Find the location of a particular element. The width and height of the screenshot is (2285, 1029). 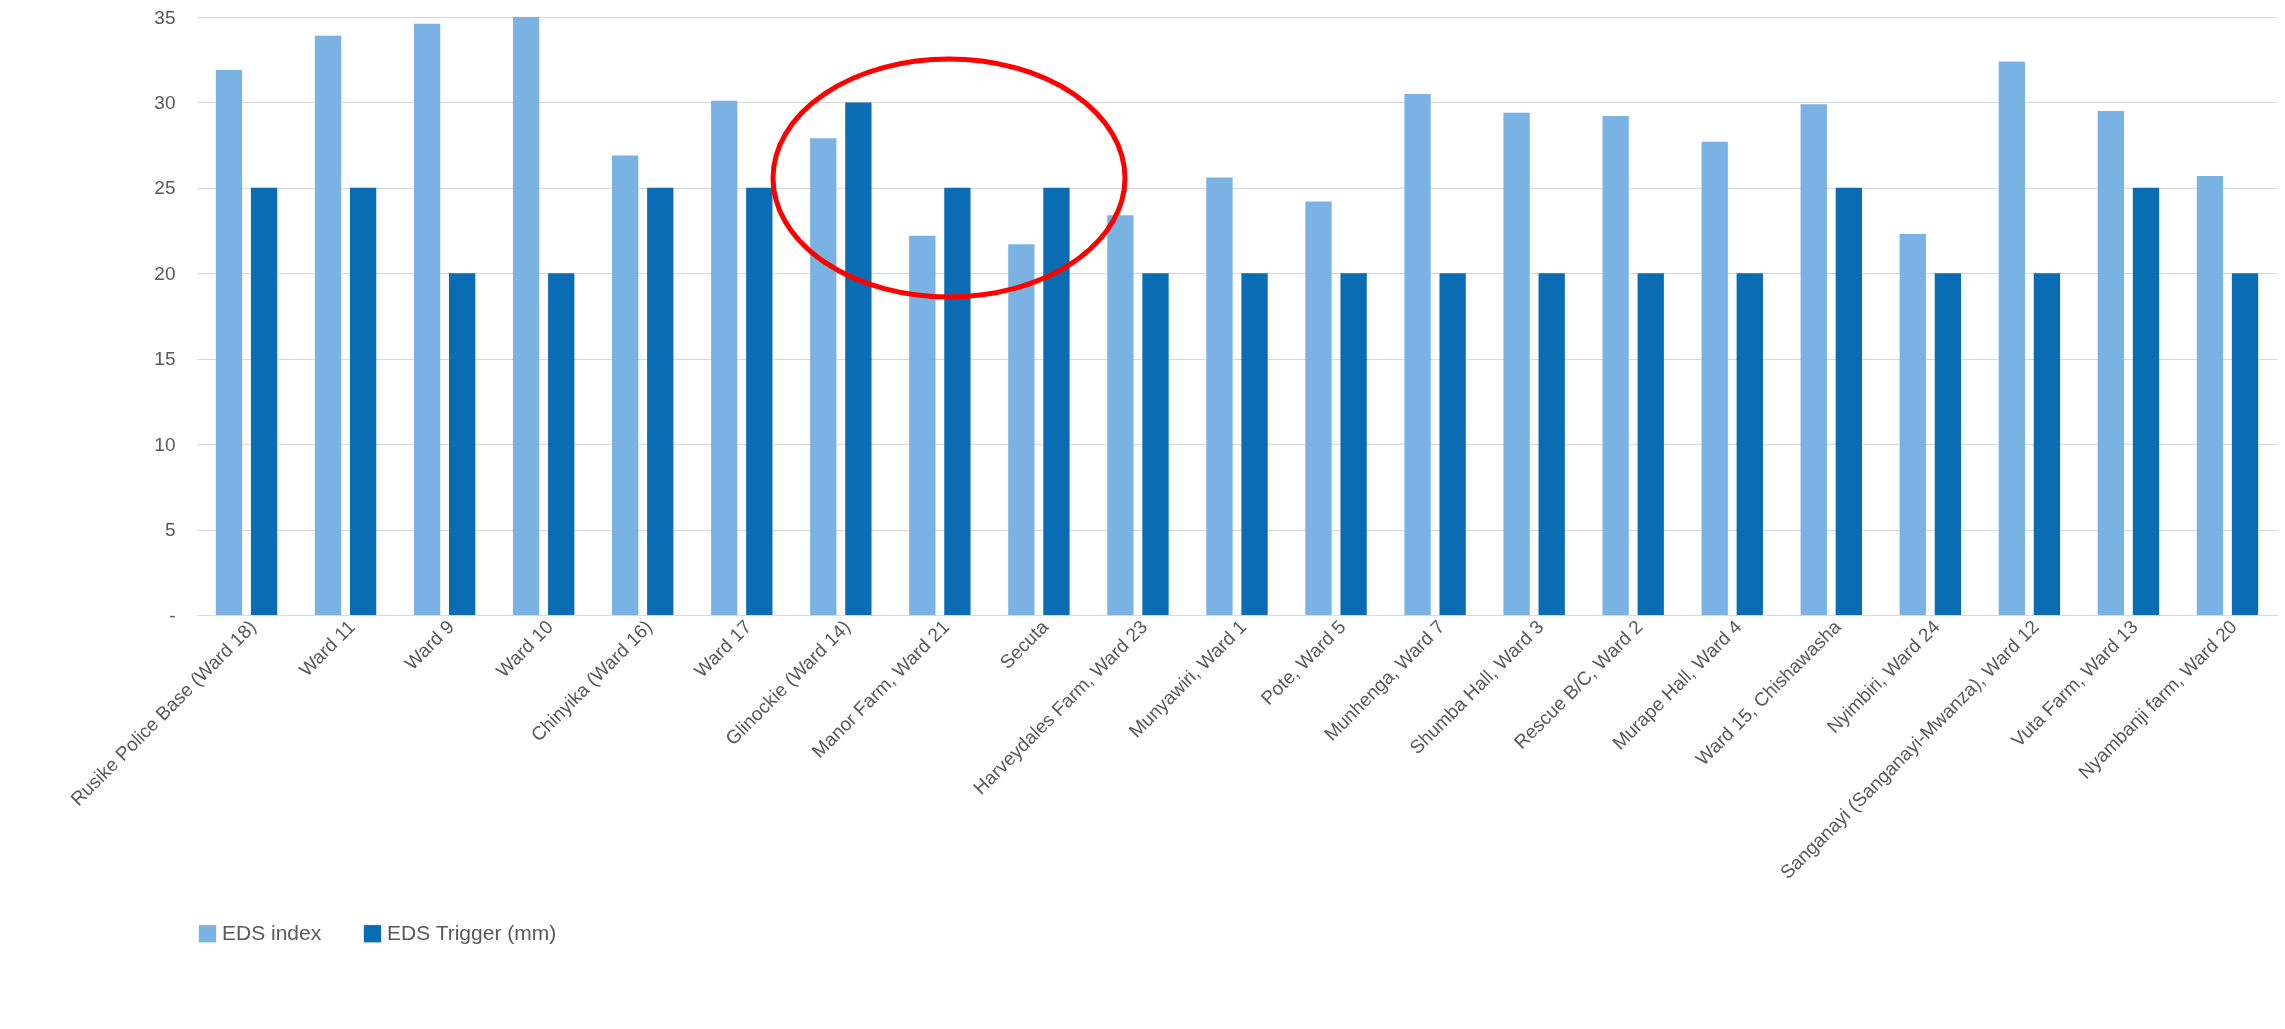

legend-label: EDS Trigger (mm) is located at coordinates (472, 932).